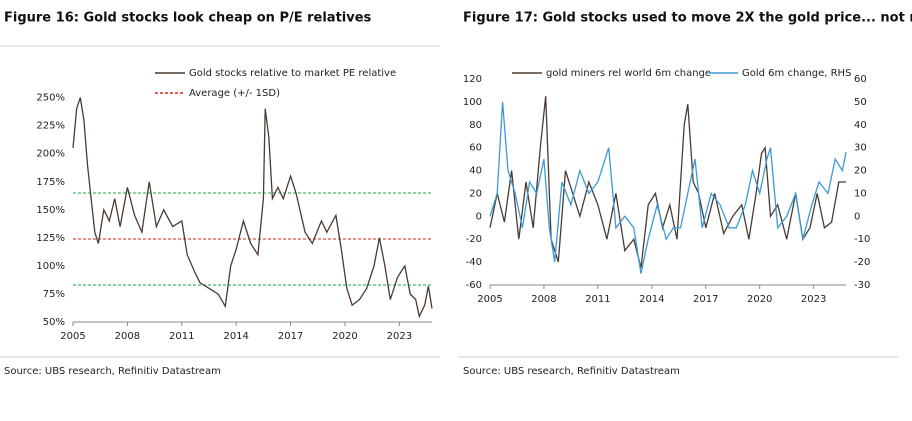 This screenshot has height=421, width=912. Describe the element at coordinates (479, 216) in the screenshot. I see `y-tick-label: 0` at that location.